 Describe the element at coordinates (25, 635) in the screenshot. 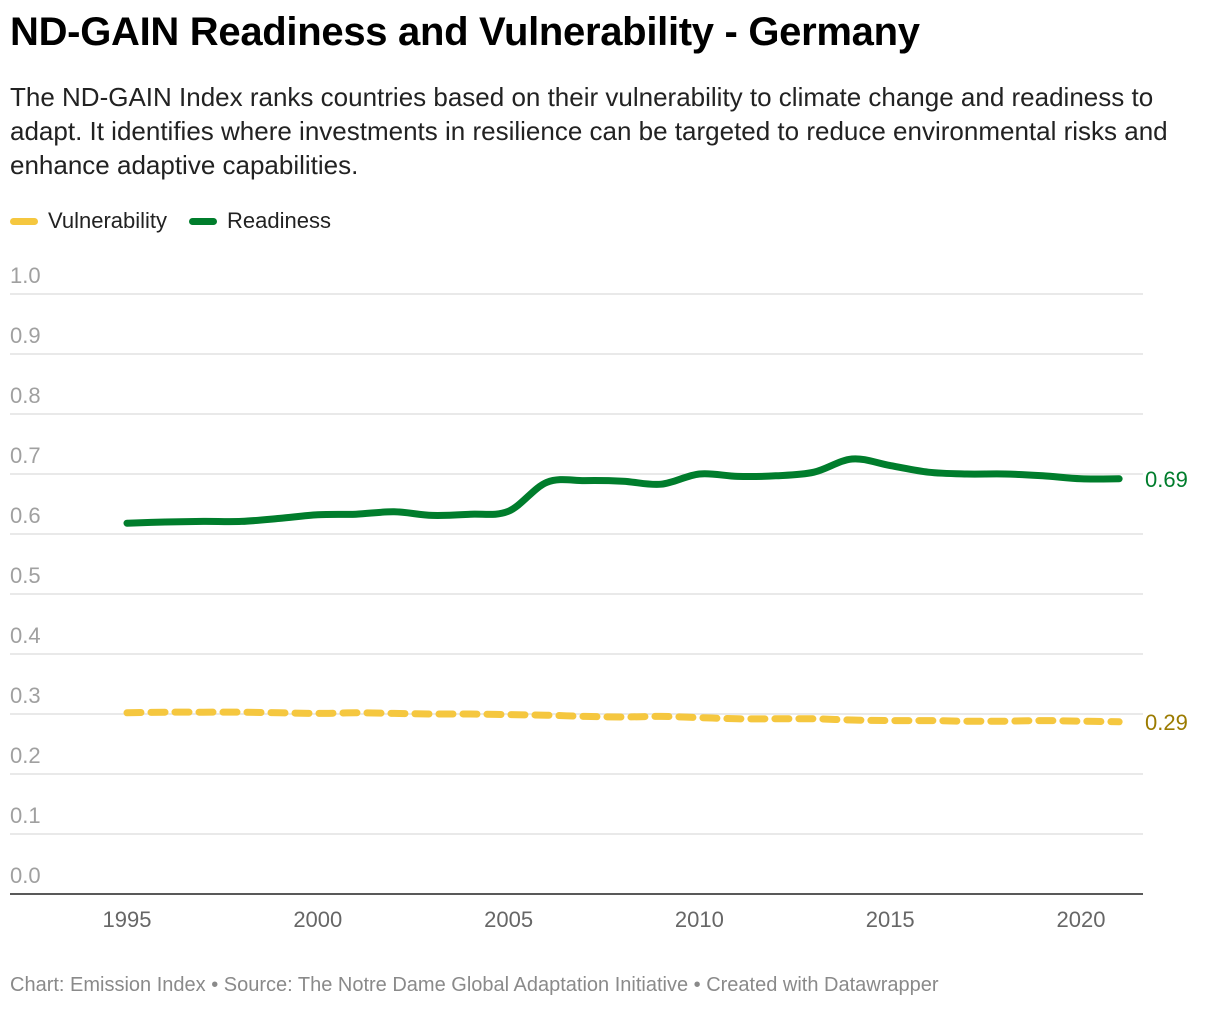

I see `y-tick-label: 0.4` at that location.